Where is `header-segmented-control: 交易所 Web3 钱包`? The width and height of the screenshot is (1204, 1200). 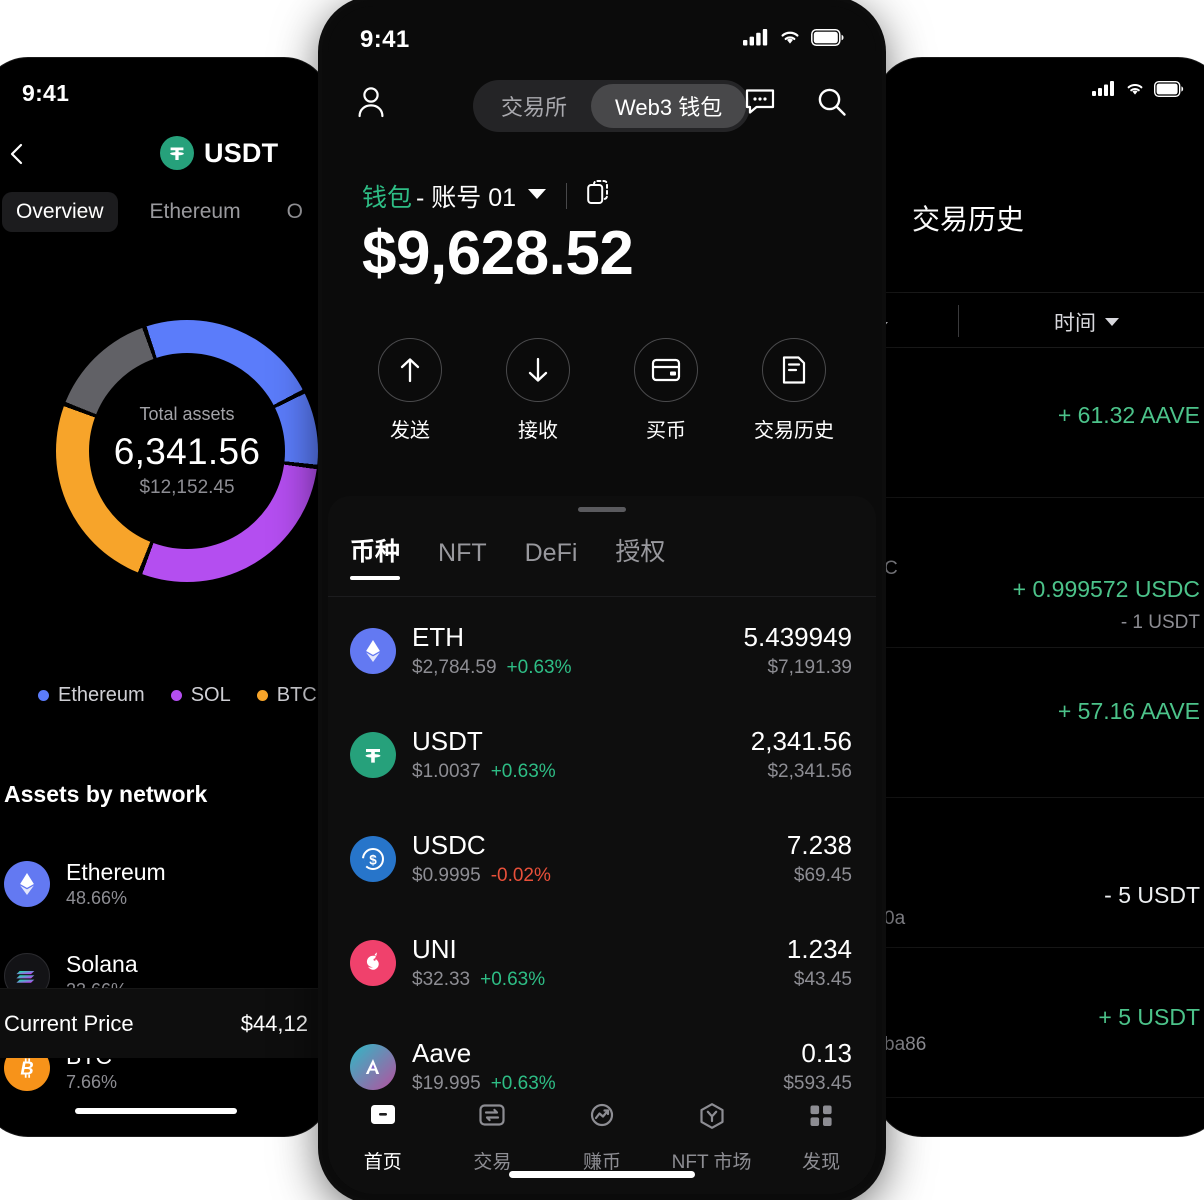 header-segmented-control: 交易所 Web3 钱包 is located at coordinates (612, 106).